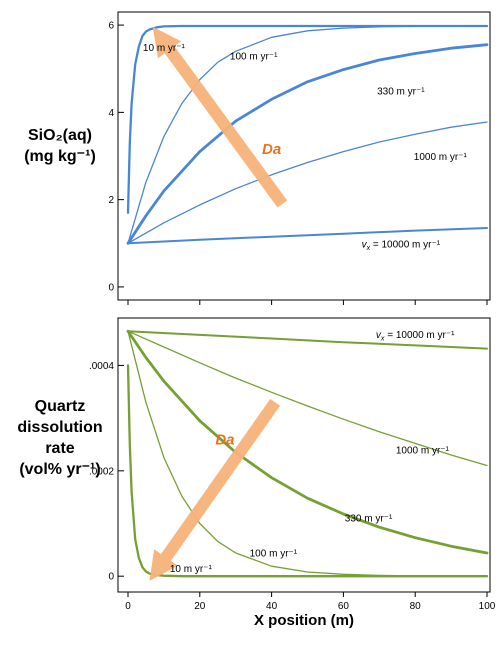  I want to click on x-tick-label: 100, so click(487, 606).